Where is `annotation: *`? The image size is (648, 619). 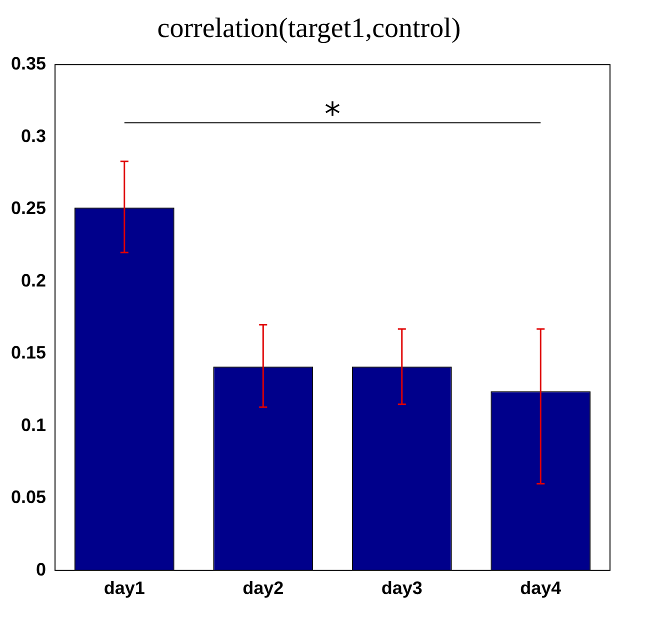
annotation: * is located at coordinates (332, 113).